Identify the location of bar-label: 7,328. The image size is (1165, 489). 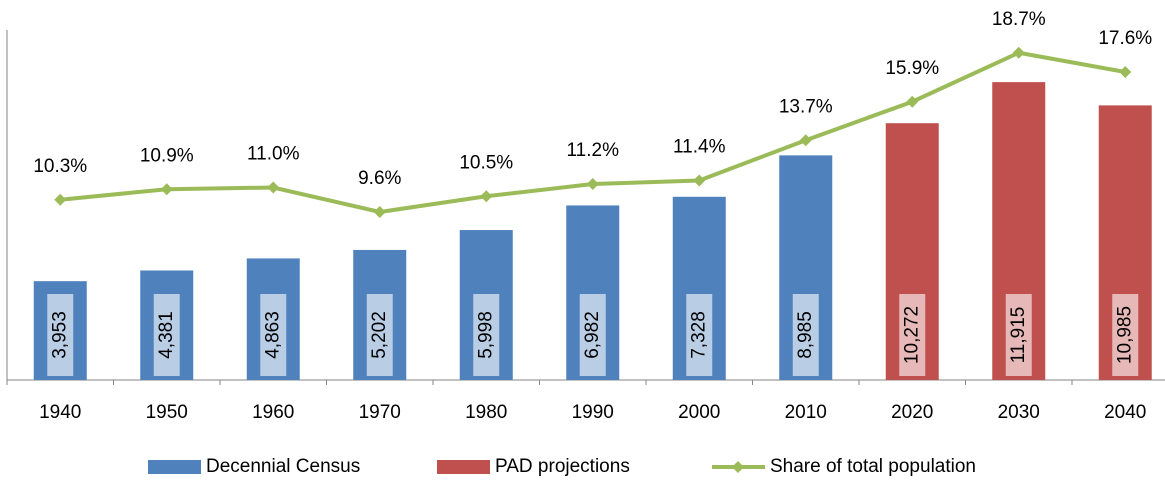
(698, 335).